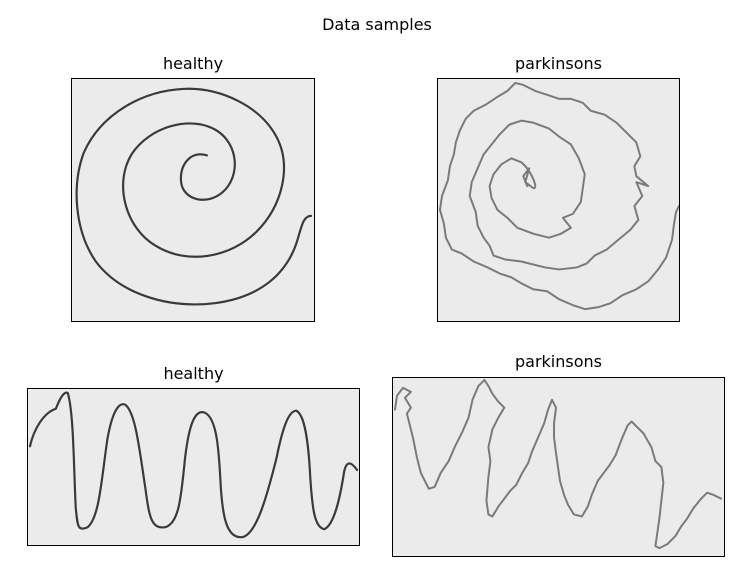 This screenshot has height=579, width=754. I want to click on healthy-wave-drawing, so click(193, 465).